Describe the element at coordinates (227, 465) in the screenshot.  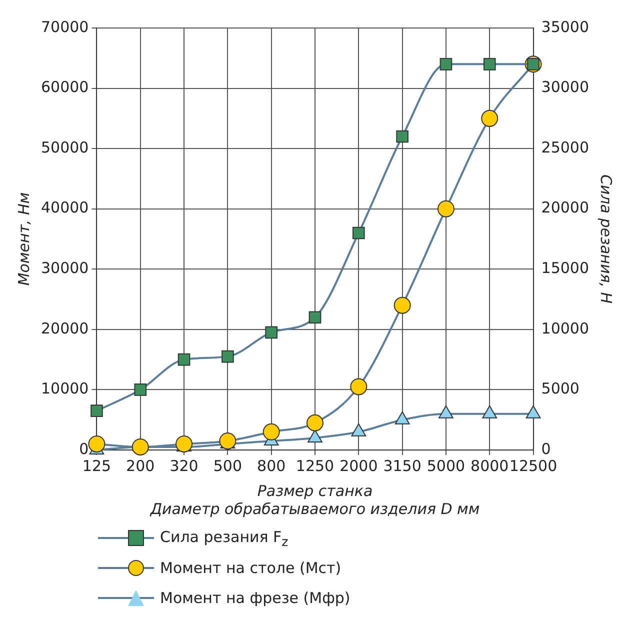
I see `x-tick-label: 500` at that location.